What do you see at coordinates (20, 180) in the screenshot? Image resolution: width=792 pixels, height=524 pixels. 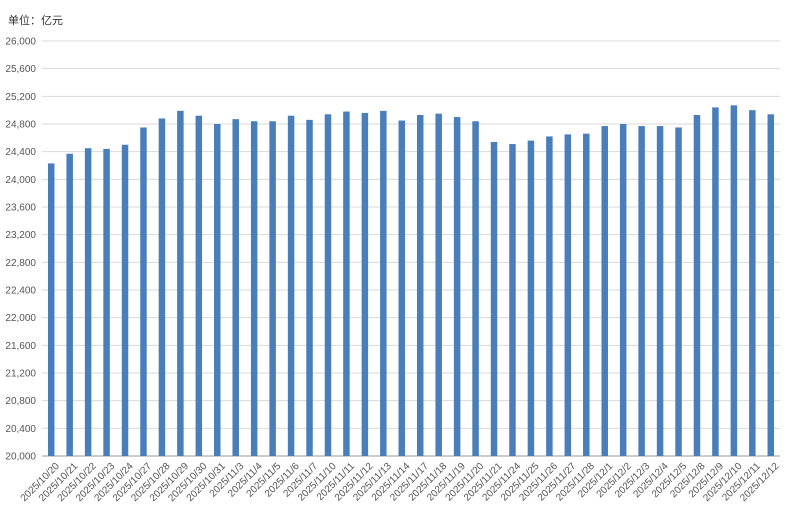 I see `y-tick-label: 24,000` at bounding box center [20, 180].